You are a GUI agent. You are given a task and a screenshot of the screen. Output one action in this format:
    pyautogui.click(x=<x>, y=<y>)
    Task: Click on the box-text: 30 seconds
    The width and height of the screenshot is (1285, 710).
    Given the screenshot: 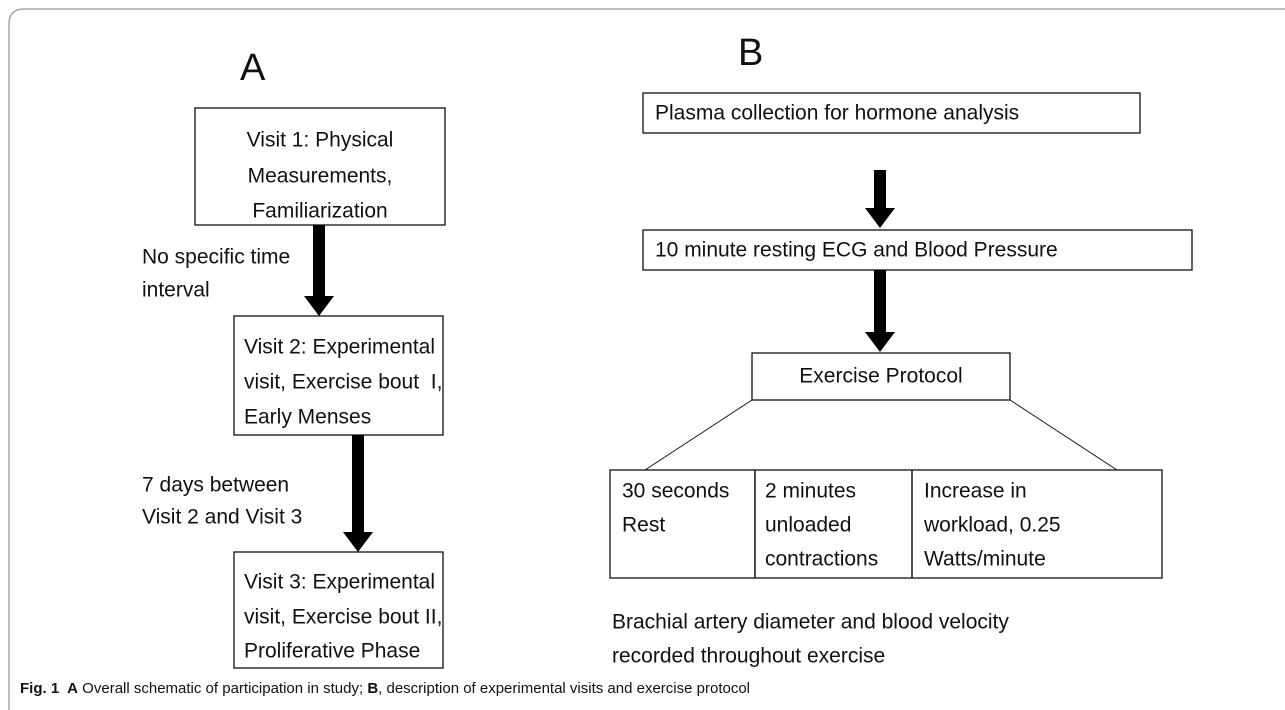 What is the action you would take?
    pyautogui.click(x=675, y=491)
    